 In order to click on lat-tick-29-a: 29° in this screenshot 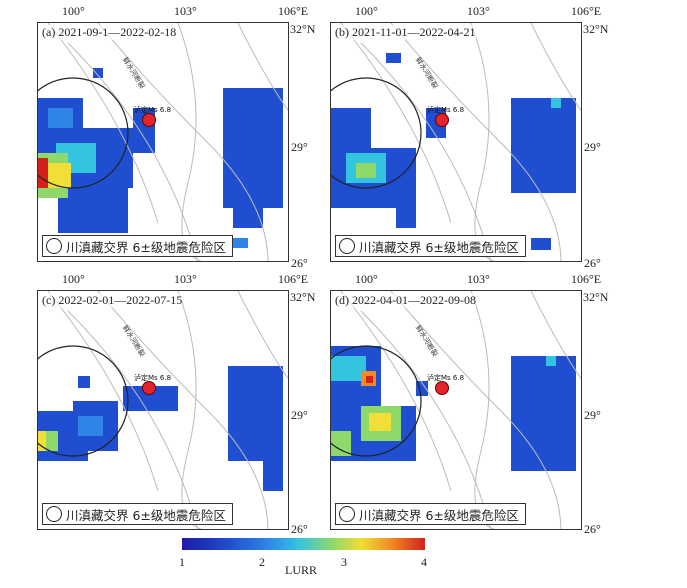, I will do `click(299, 147)`.